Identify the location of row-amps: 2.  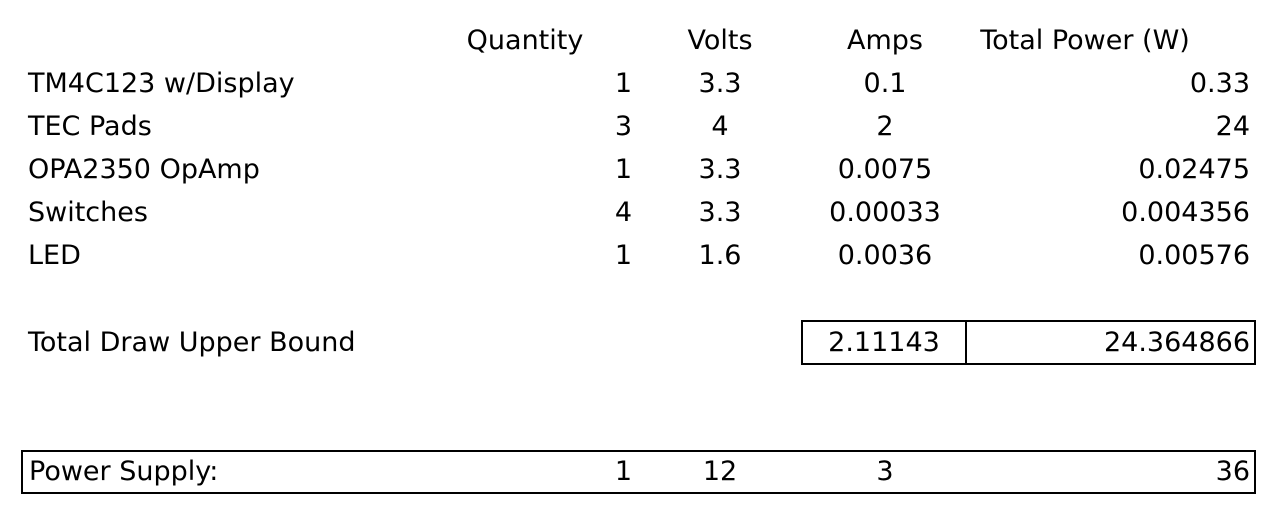
(885, 126).